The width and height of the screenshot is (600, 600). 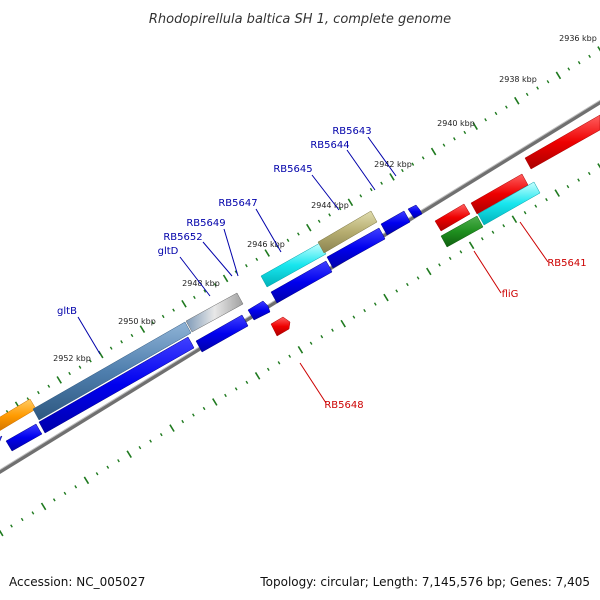 I want to click on gene-label: RB5647, so click(x=237, y=203).